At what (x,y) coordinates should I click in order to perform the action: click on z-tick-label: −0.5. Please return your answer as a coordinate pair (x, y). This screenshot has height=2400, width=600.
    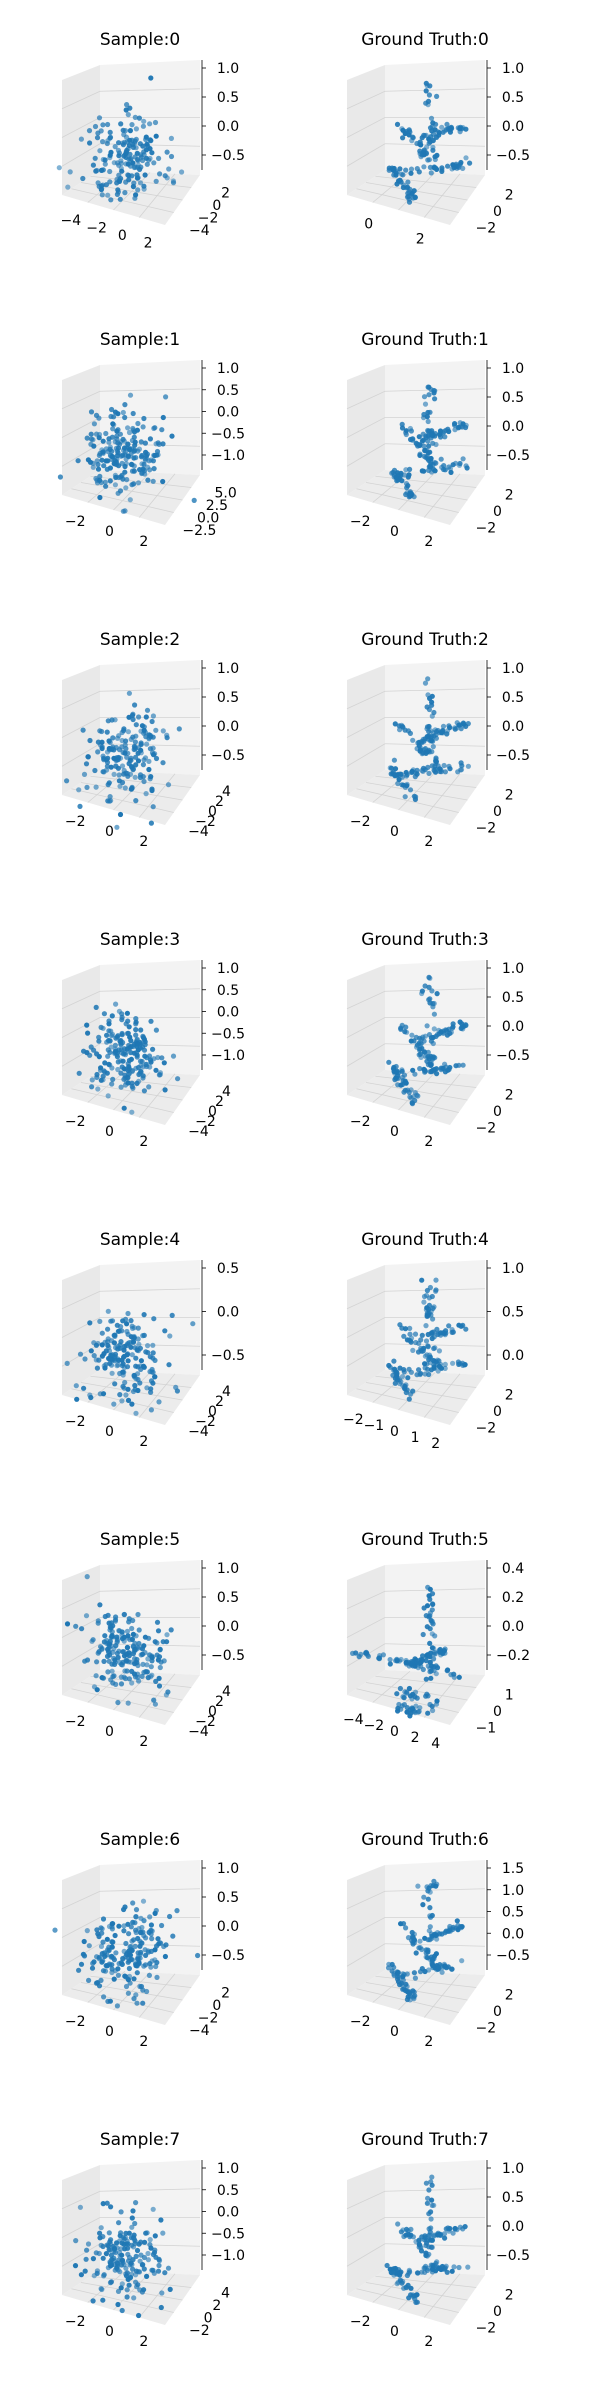
    Looking at the image, I should click on (228, 756).